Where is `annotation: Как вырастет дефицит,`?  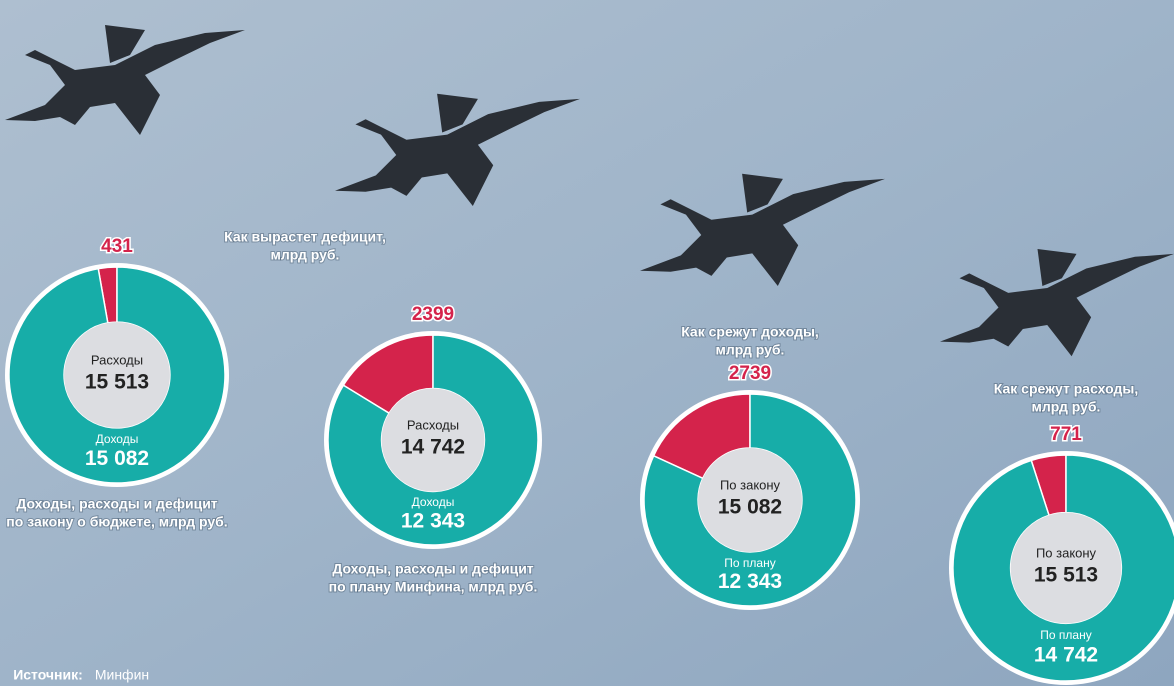 annotation: Как вырастет дефицит, is located at coordinates (305, 237).